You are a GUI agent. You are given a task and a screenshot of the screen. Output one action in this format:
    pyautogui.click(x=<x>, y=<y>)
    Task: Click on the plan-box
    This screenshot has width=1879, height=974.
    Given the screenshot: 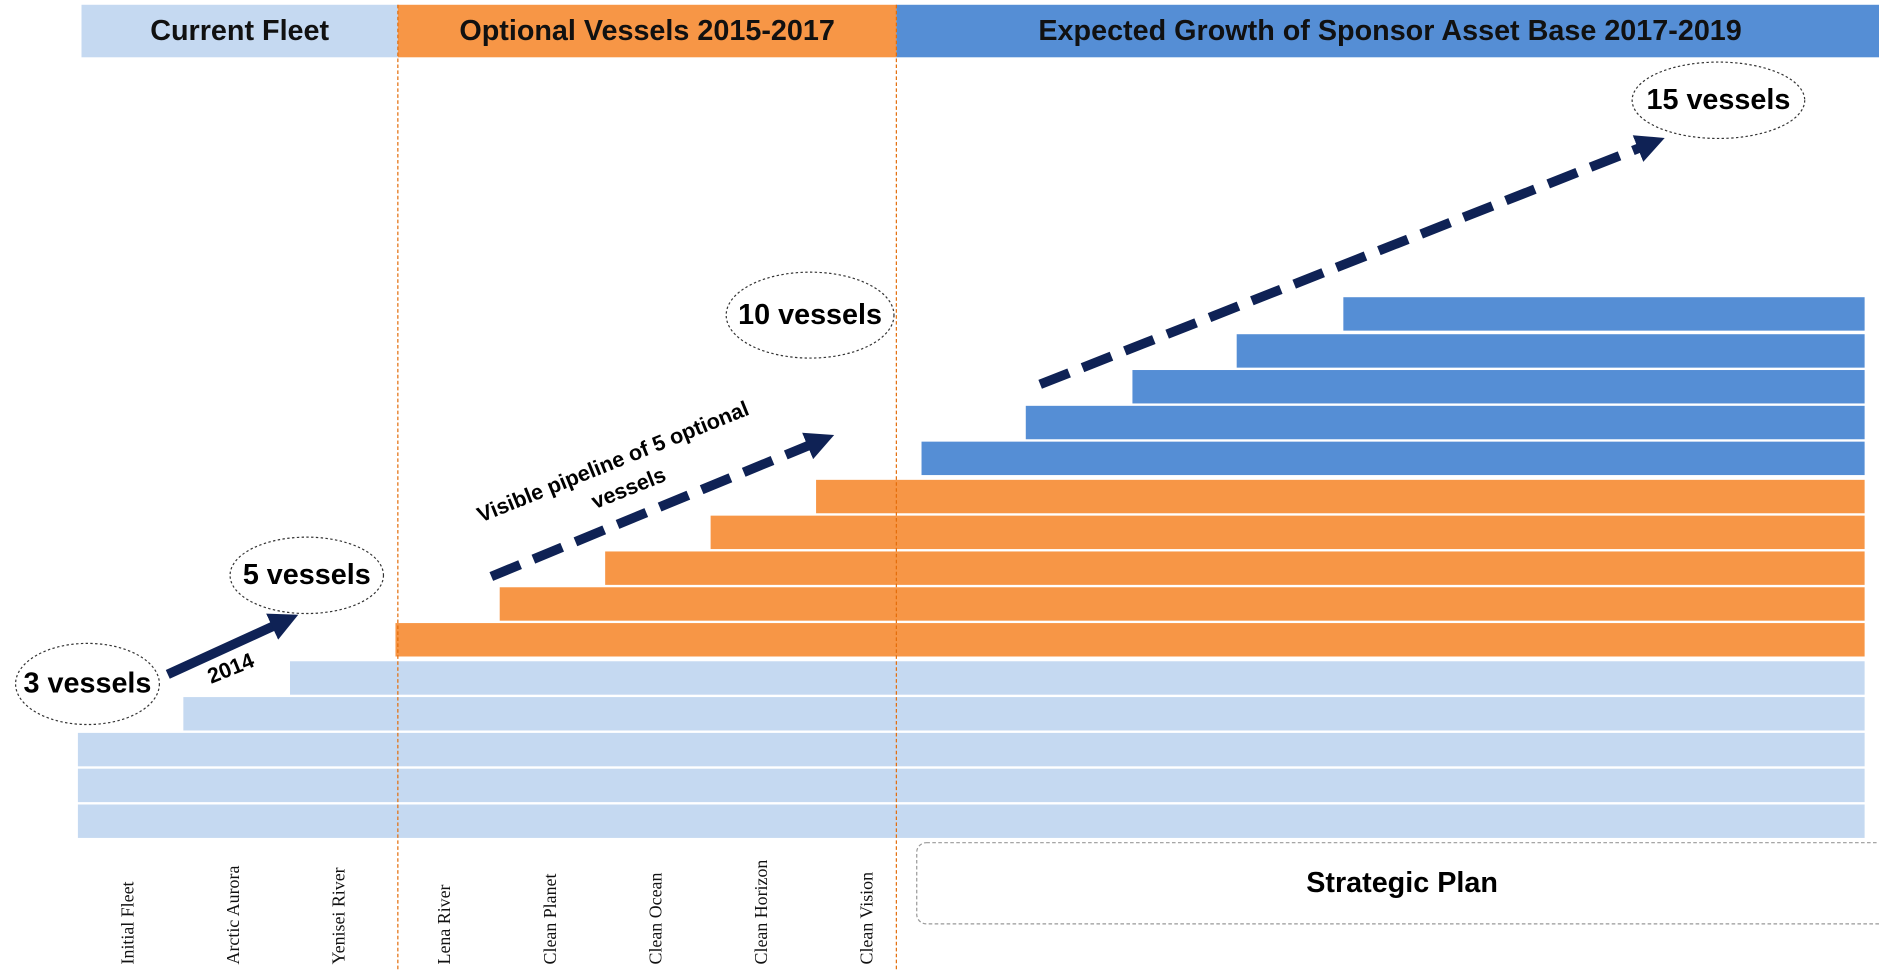 What is the action you would take?
    pyautogui.click(x=1397, y=883)
    